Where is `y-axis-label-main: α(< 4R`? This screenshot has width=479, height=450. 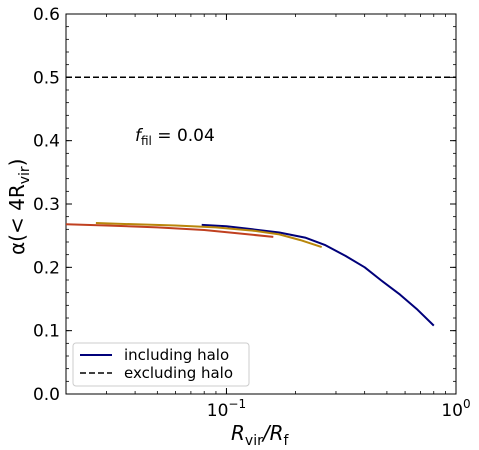 y-axis-label-main: α(< 4R is located at coordinates (17, 219).